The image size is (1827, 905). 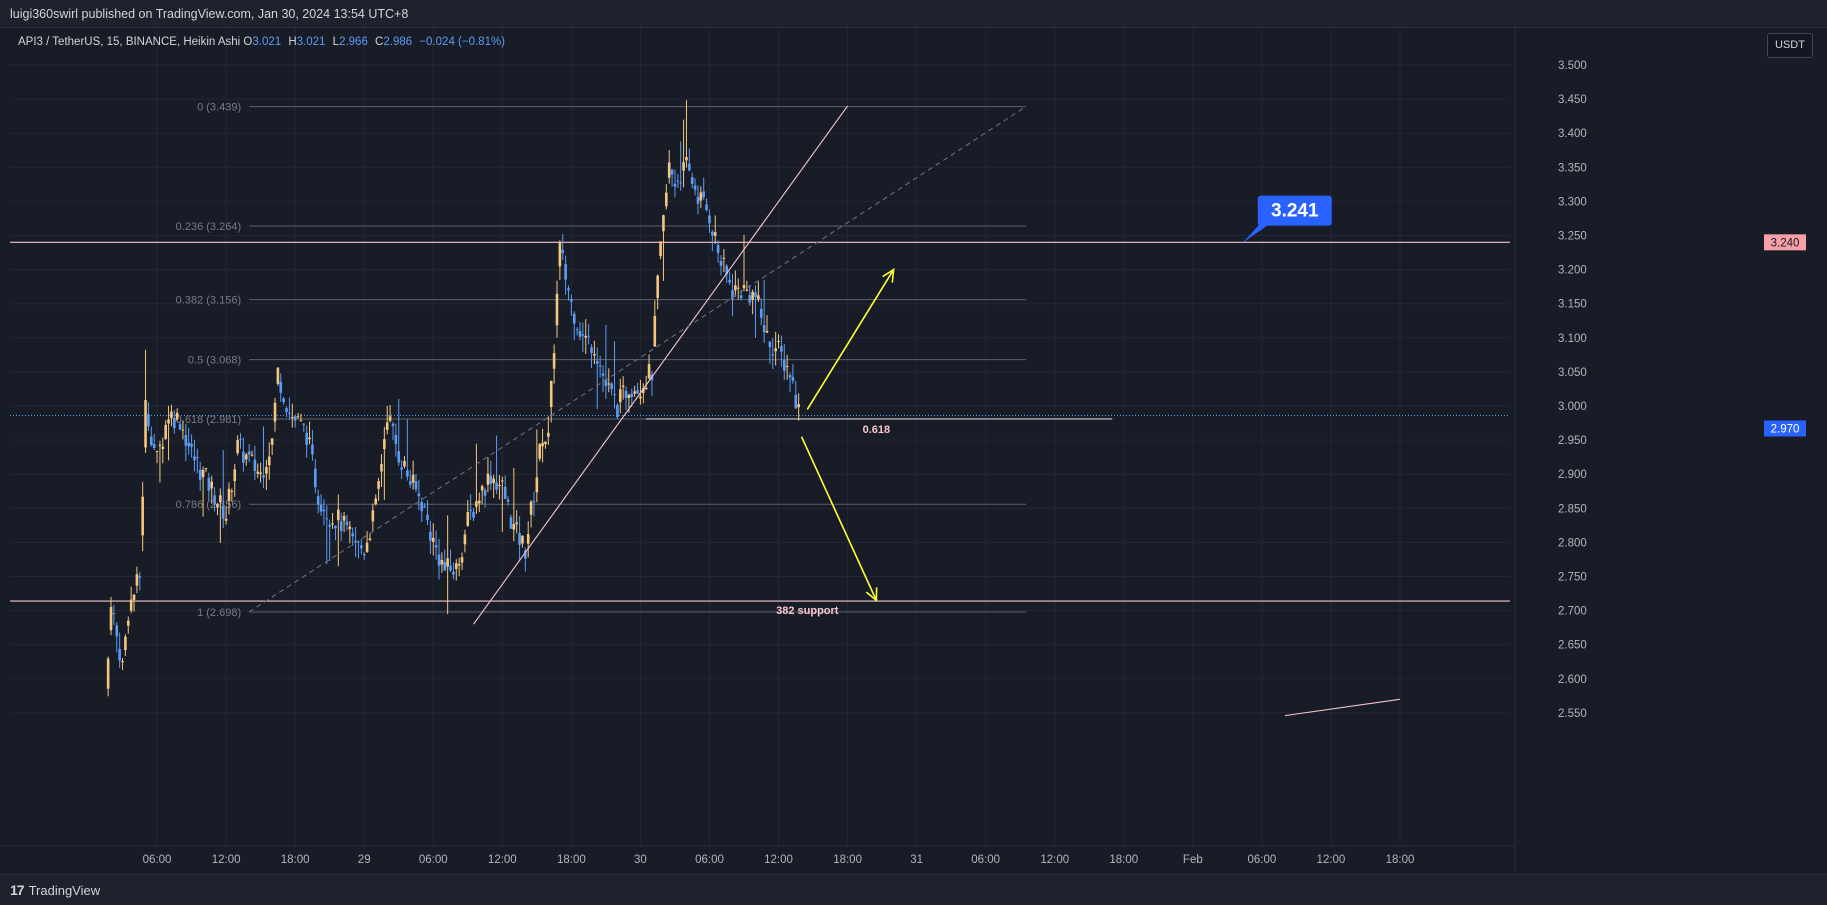 I want to click on fib-level-label: 0.5 (3.068), so click(x=214, y=361).